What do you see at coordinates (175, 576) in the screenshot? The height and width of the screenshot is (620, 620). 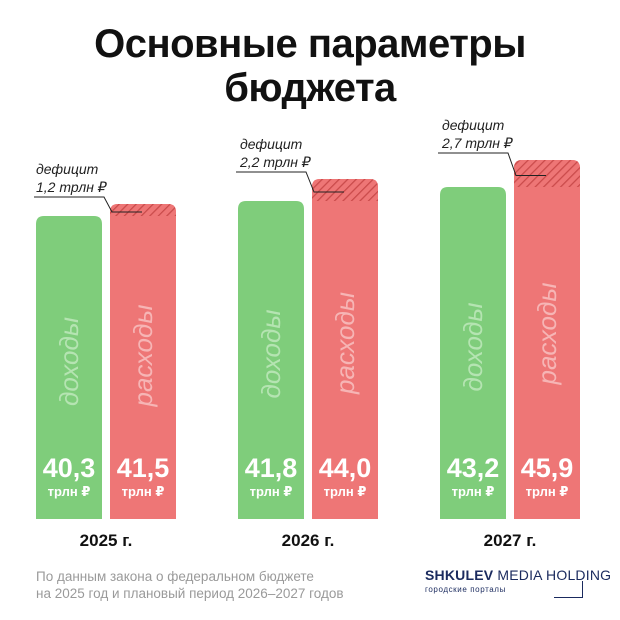 I see `source-note-line1: По данным закона о федеральном бюджете` at bounding box center [175, 576].